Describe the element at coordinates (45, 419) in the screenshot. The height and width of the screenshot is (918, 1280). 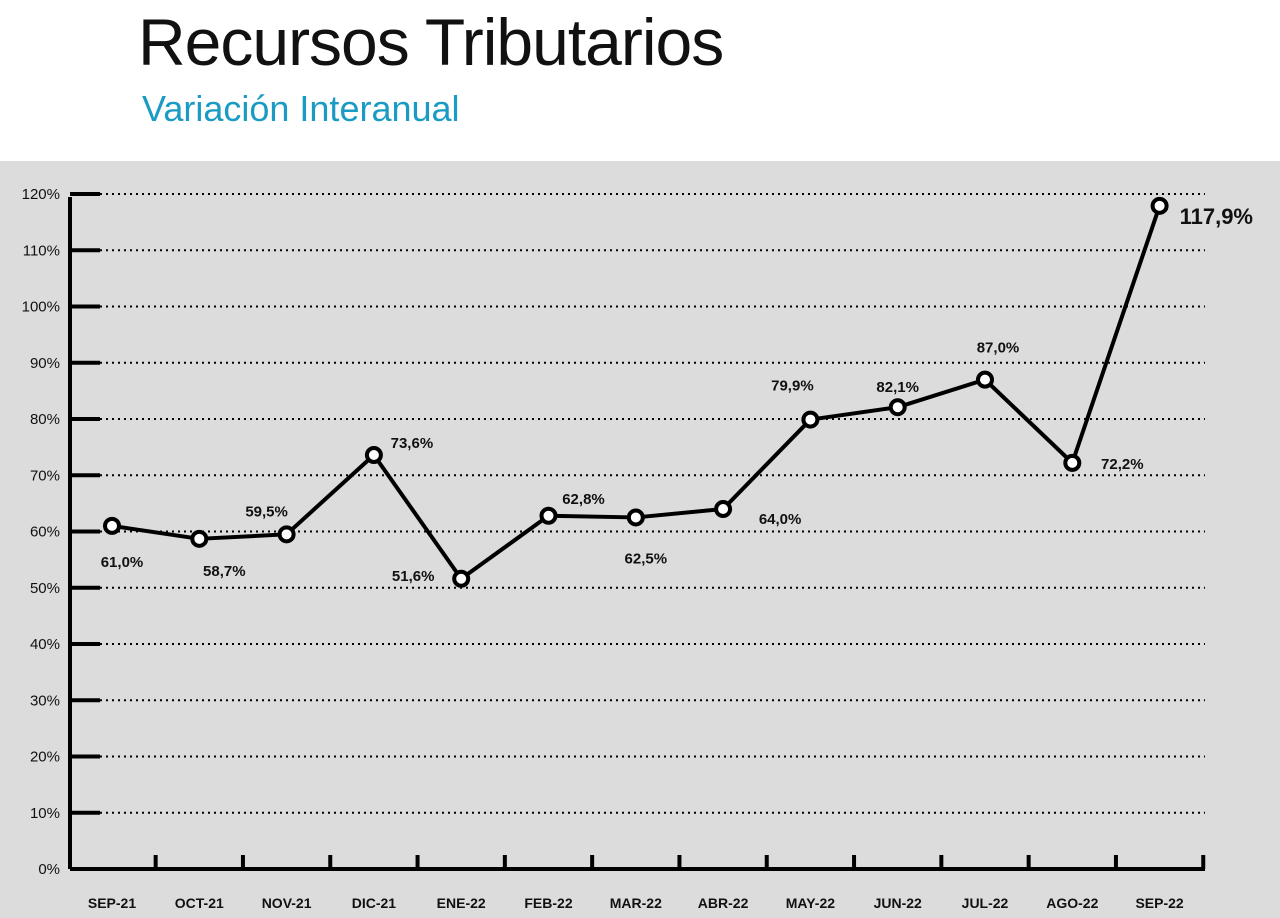
I see `y-tick-label: 80%` at that location.